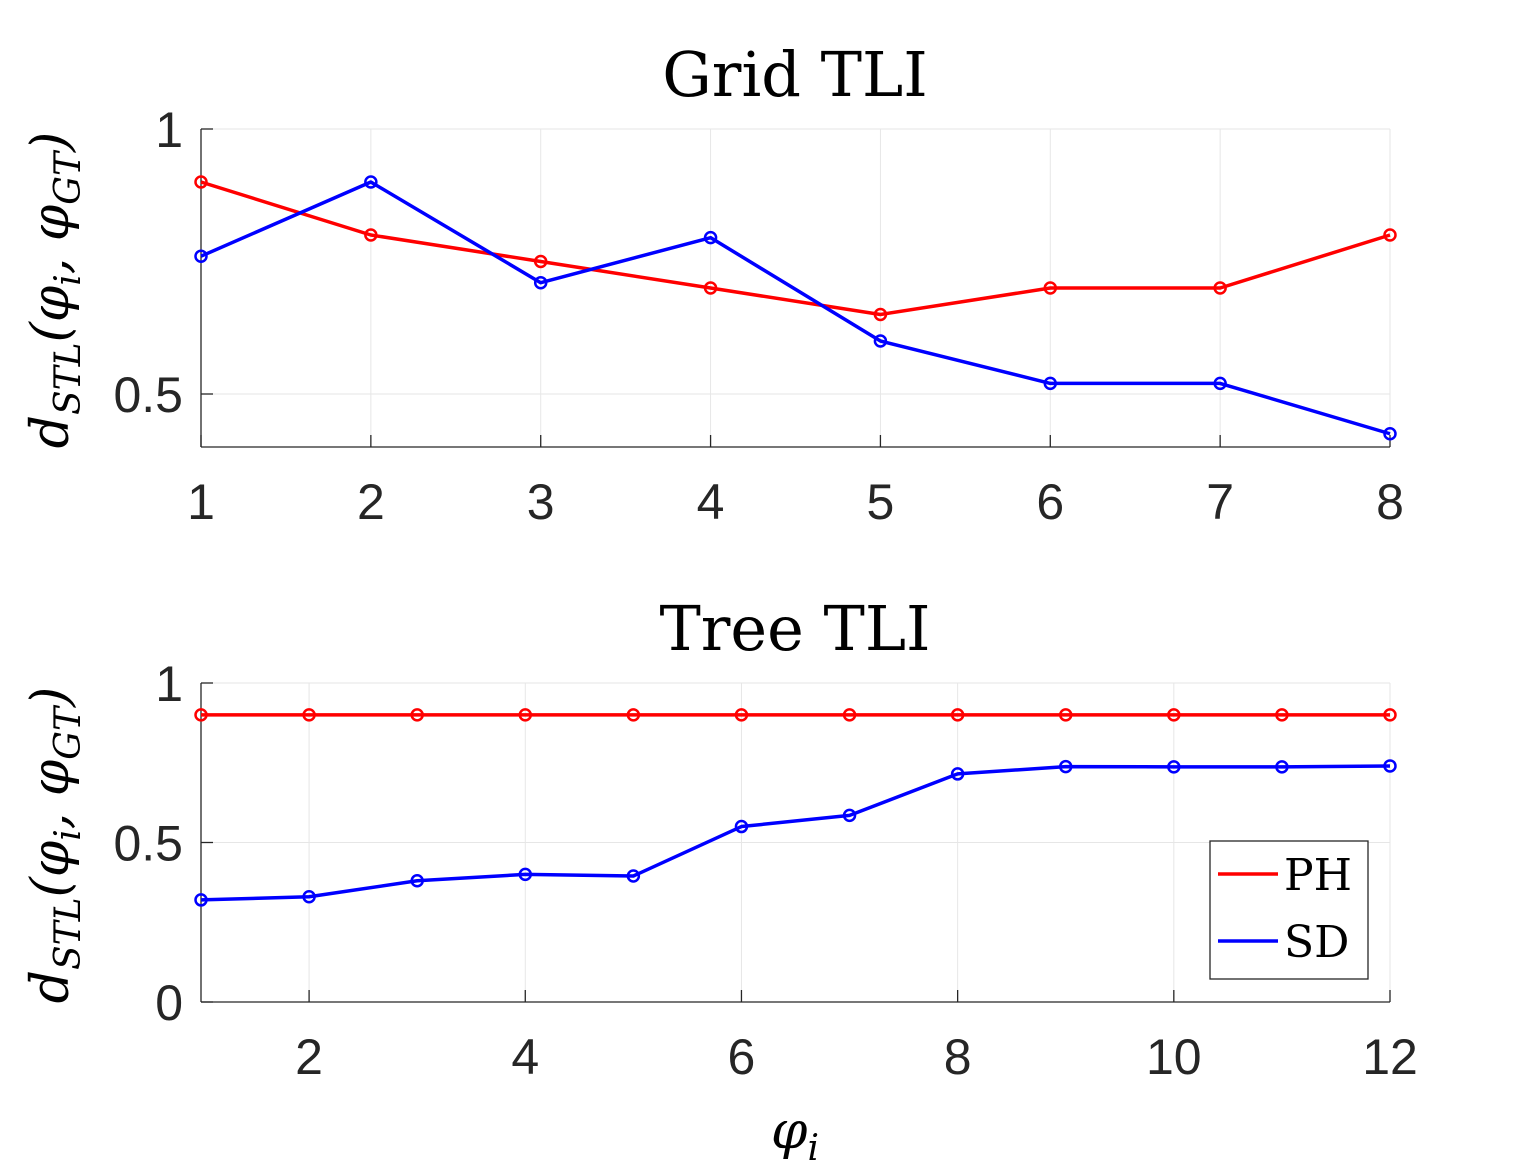 This screenshot has width=1536, height=1170. I want to click on series-line-ph, so click(795, 248).